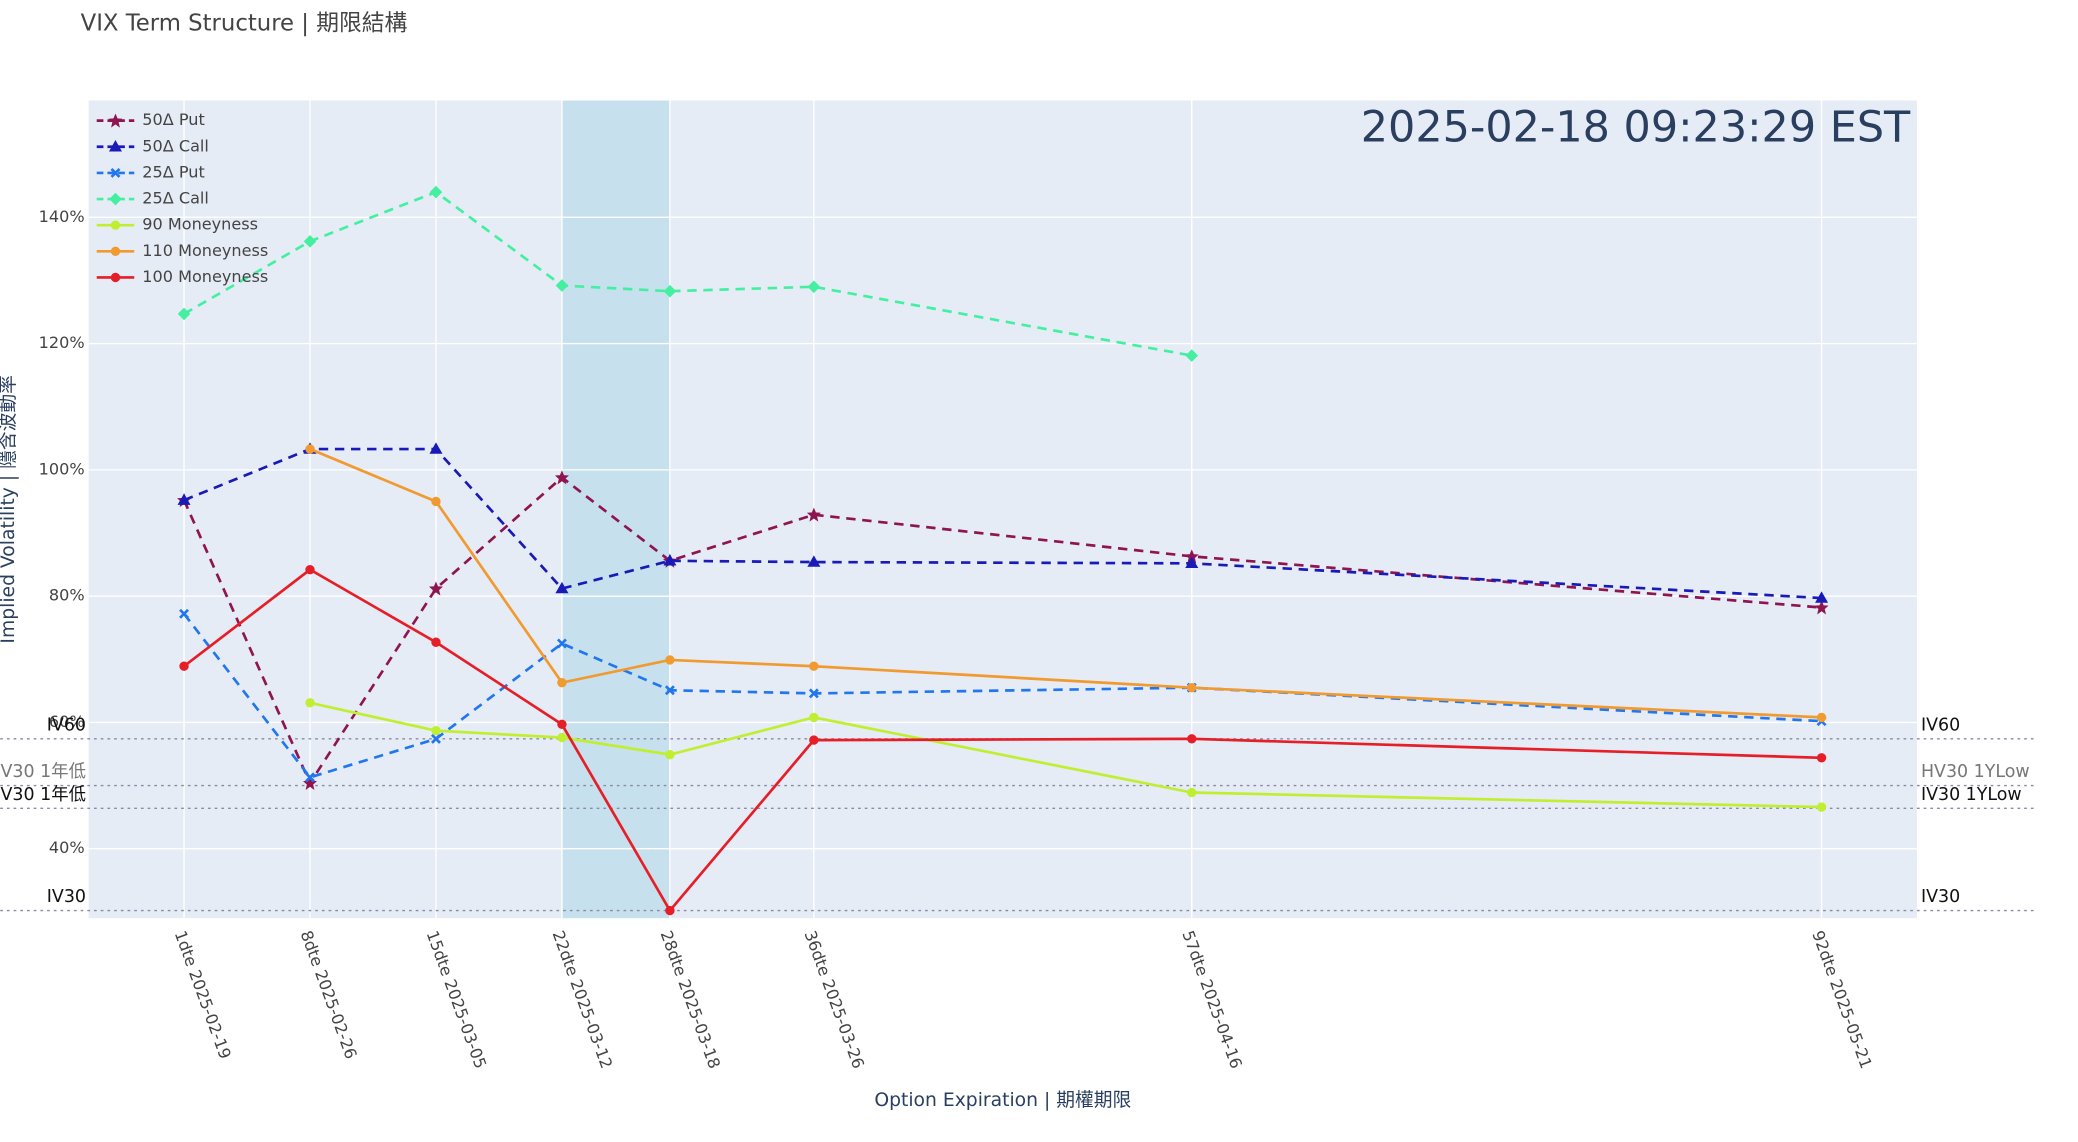 Image resolution: width=2078 pixels, height=1142 pixels. Describe the element at coordinates (244, 24) in the screenshot. I see `chart-title: VIX Term Structure | 期限結構` at that location.